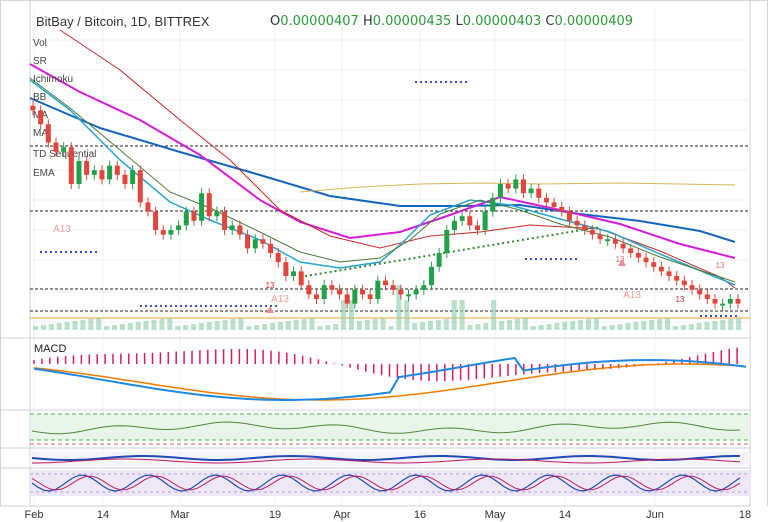 The width and height of the screenshot is (768, 522). Describe the element at coordinates (495, 515) in the screenshot. I see `x-tick-label: May` at that location.